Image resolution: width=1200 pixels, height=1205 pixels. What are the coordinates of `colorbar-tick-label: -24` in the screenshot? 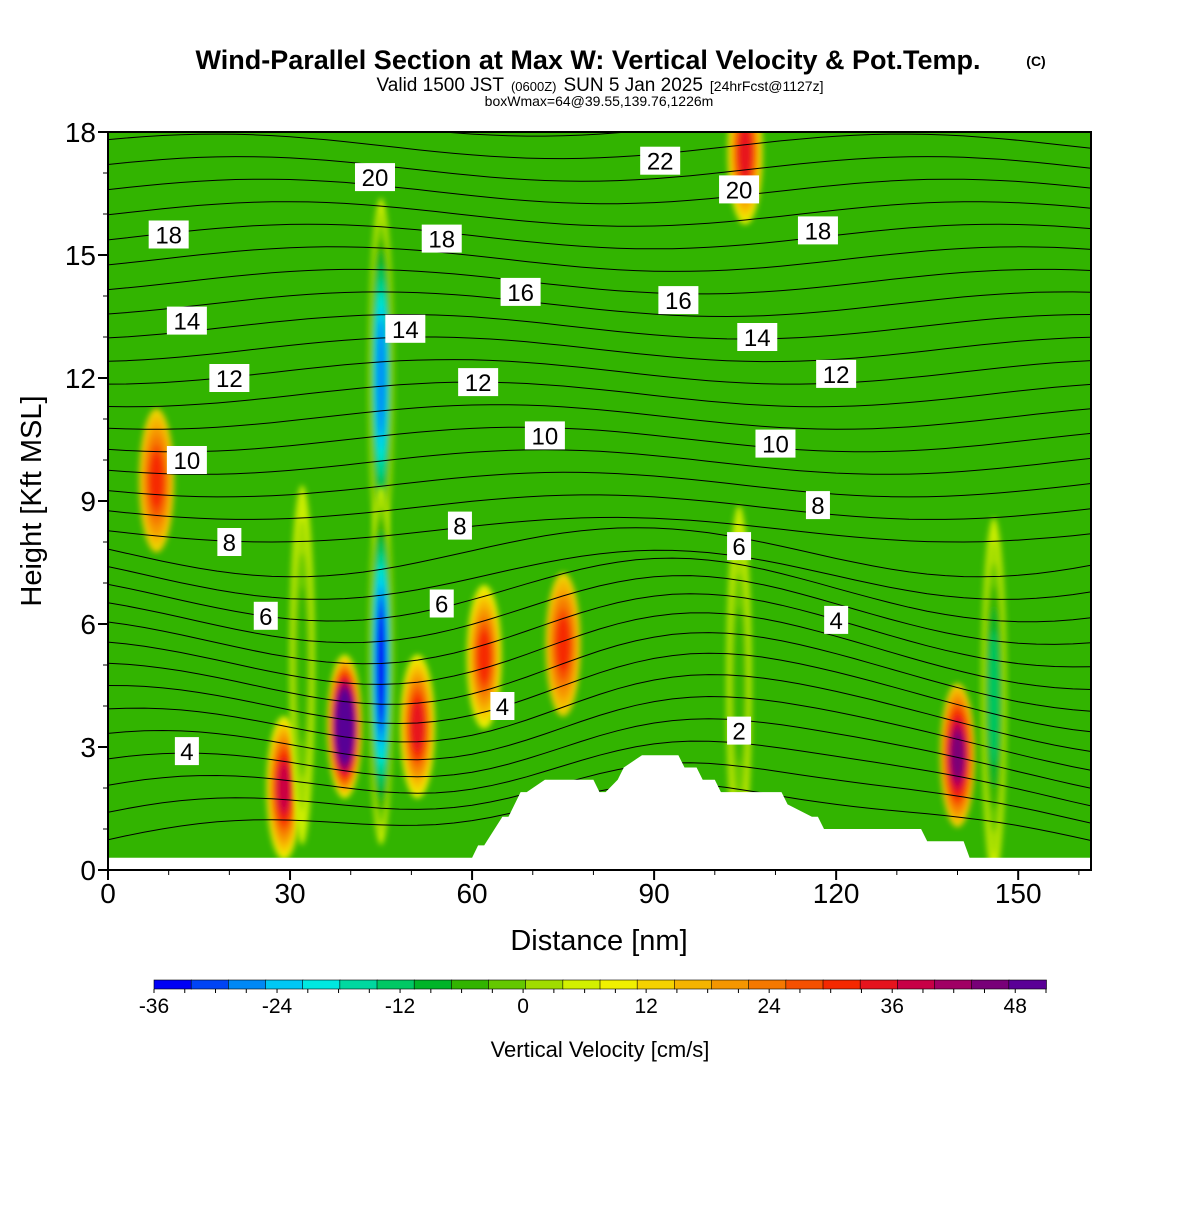 It's located at (277, 1006).